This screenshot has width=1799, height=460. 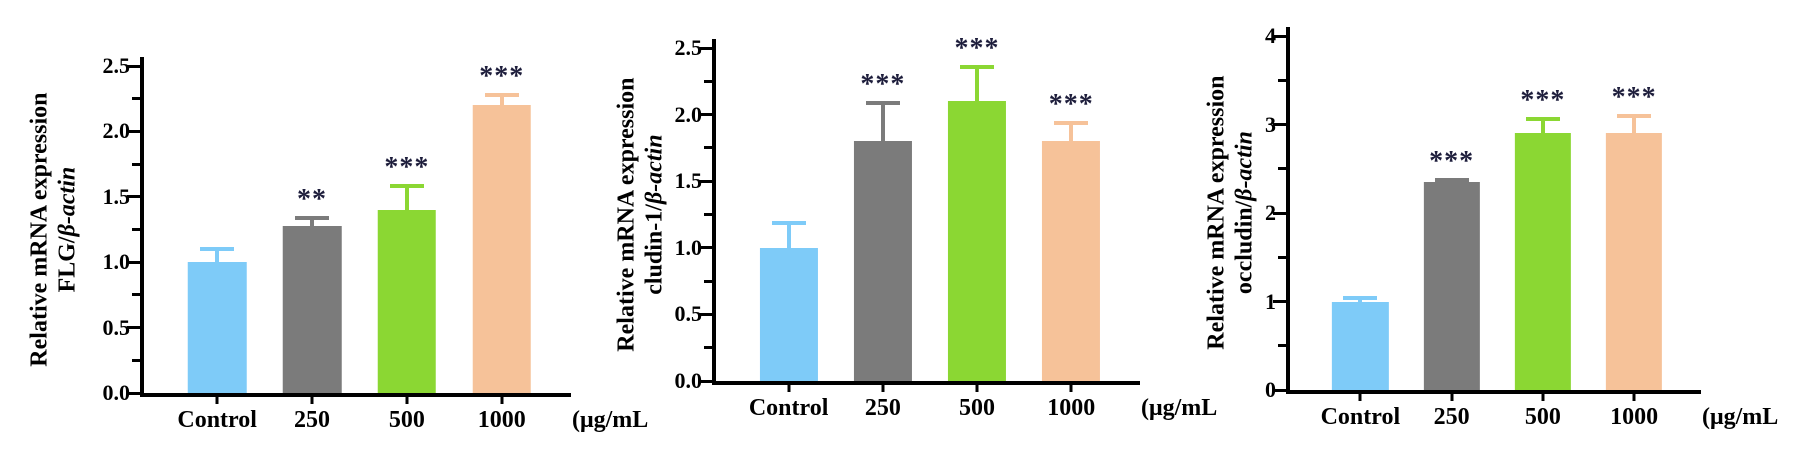 I want to click on y-tick-label: 0.5, so click(x=688, y=314).